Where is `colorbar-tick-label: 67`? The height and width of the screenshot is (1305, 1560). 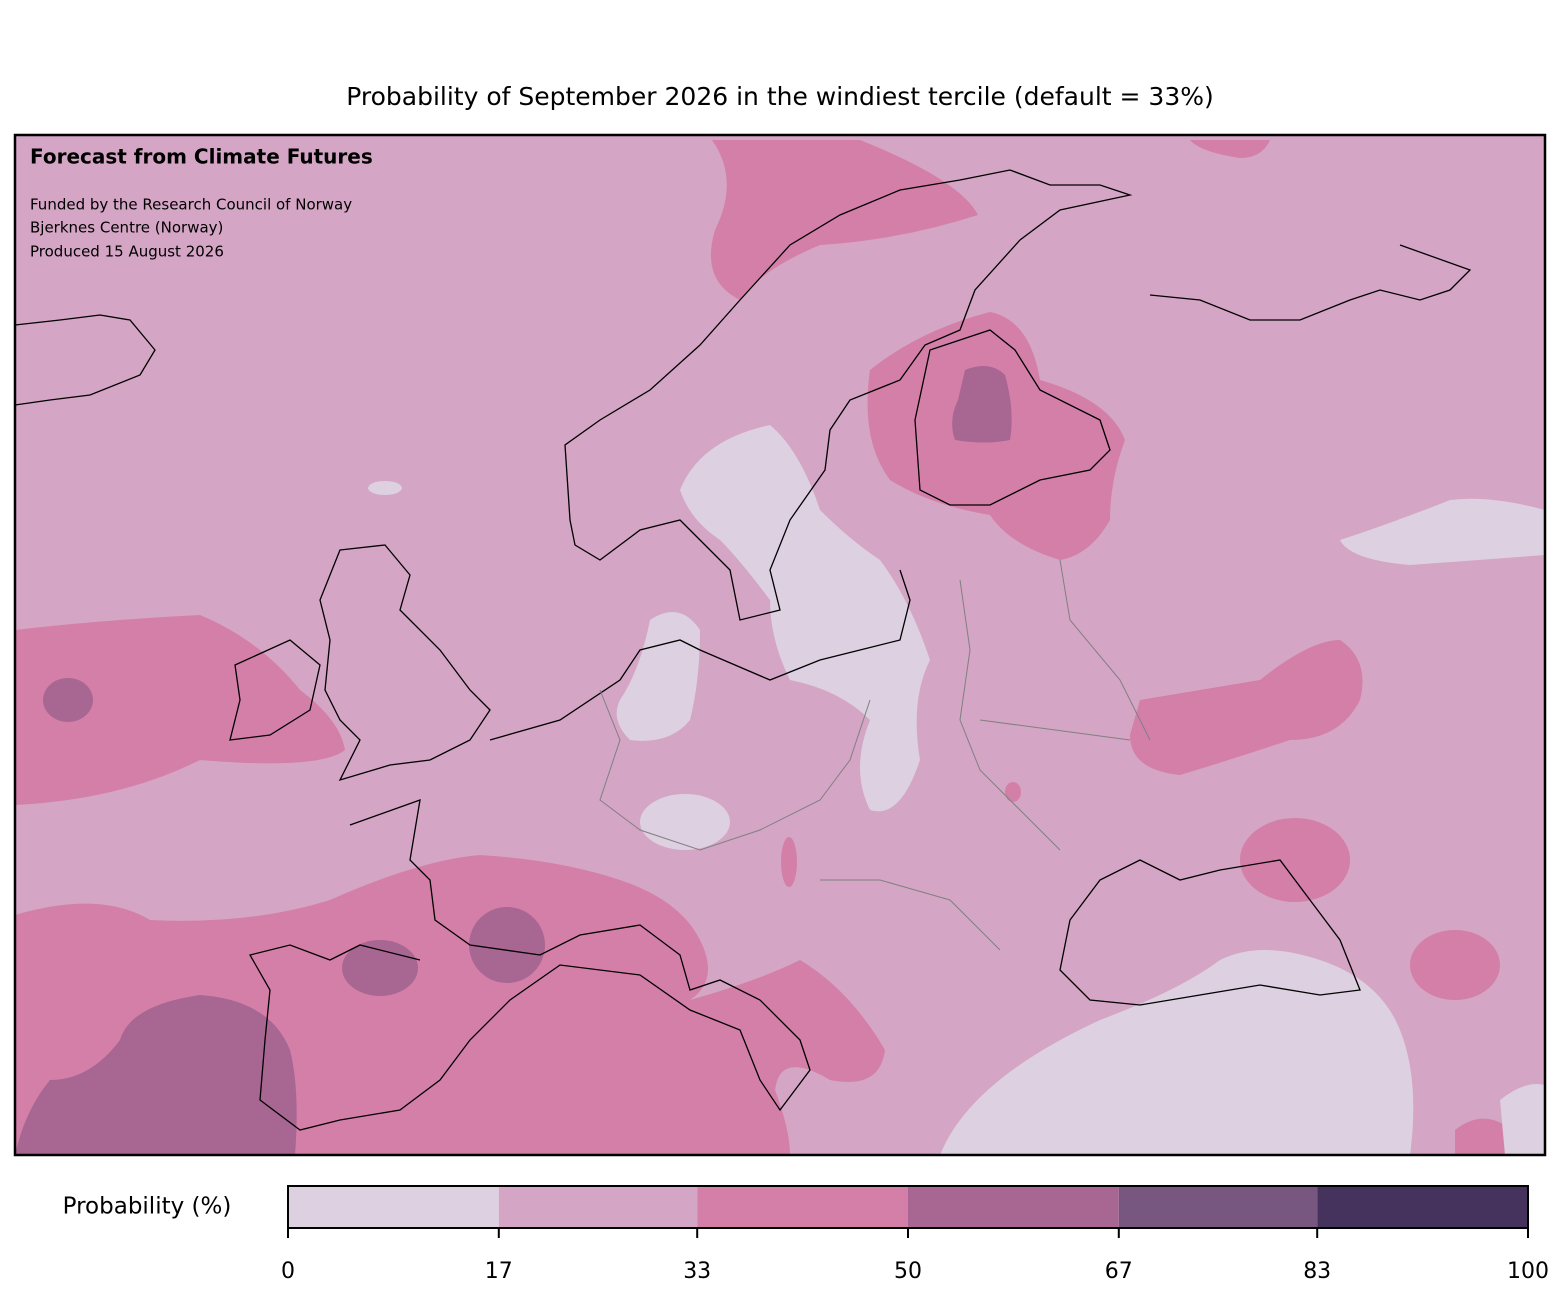 colorbar-tick-label: 67 is located at coordinates (1119, 1271).